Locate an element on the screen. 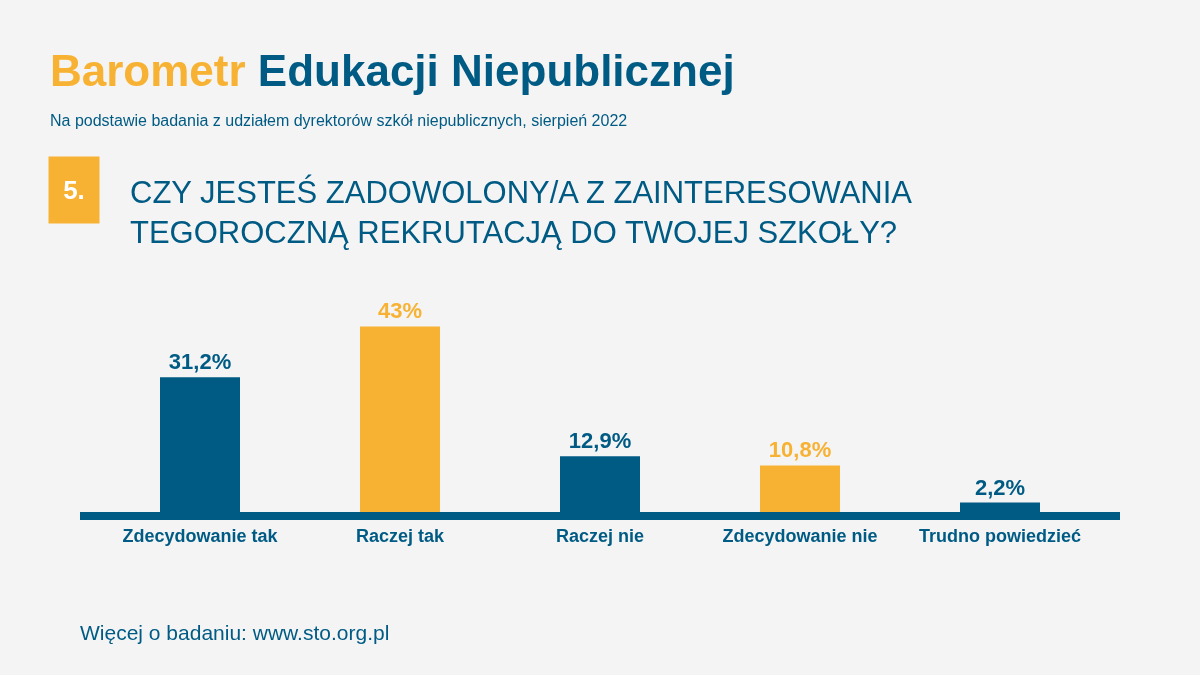  text: CZY JESTEŚ ZADOWOLONY/A Z ZAINTERESOWANIA TEGOROCZNĄ REKRUTACJĄ DO TWOJEJ SZKOŁY? is located at coordinates (521, 212).